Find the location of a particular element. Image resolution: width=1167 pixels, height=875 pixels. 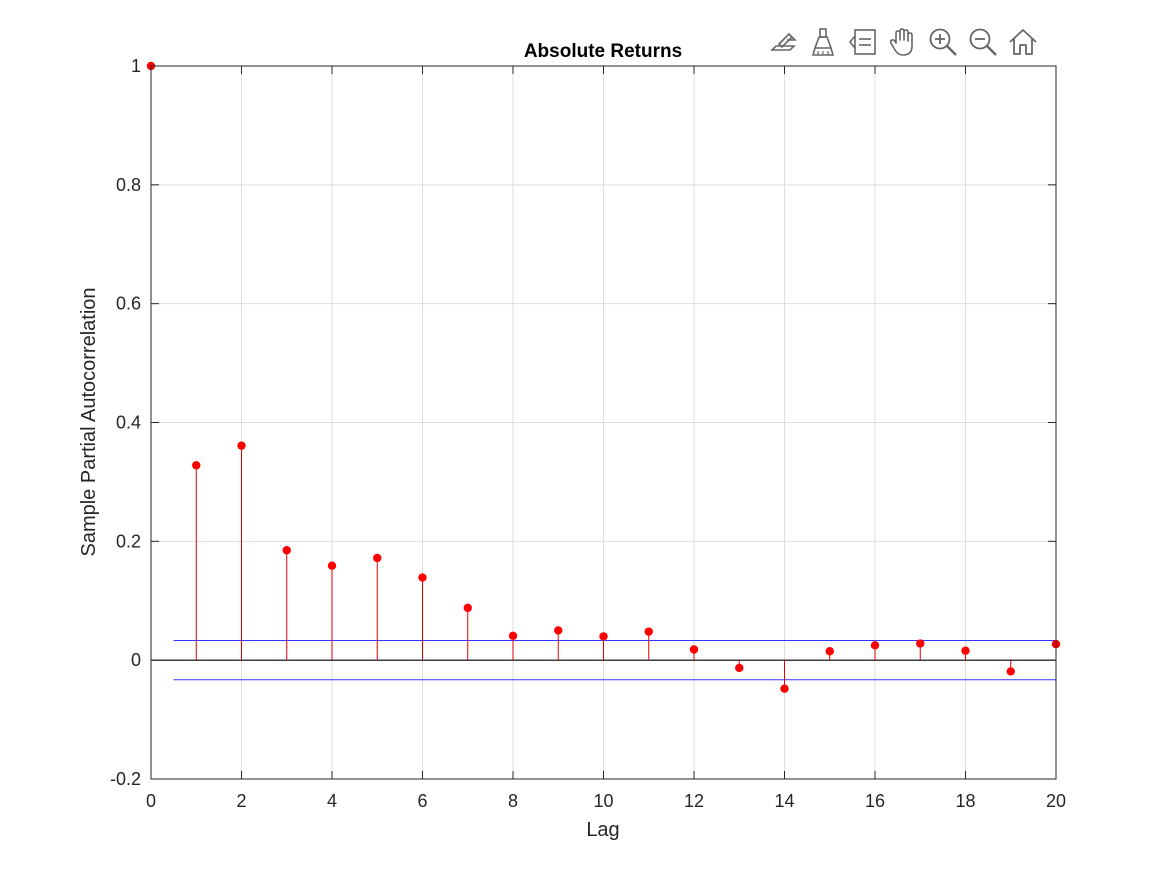

x-tick-labels: 0 2 4 6 8 10 12 14 16 18 20 is located at coordinates (606, 801).